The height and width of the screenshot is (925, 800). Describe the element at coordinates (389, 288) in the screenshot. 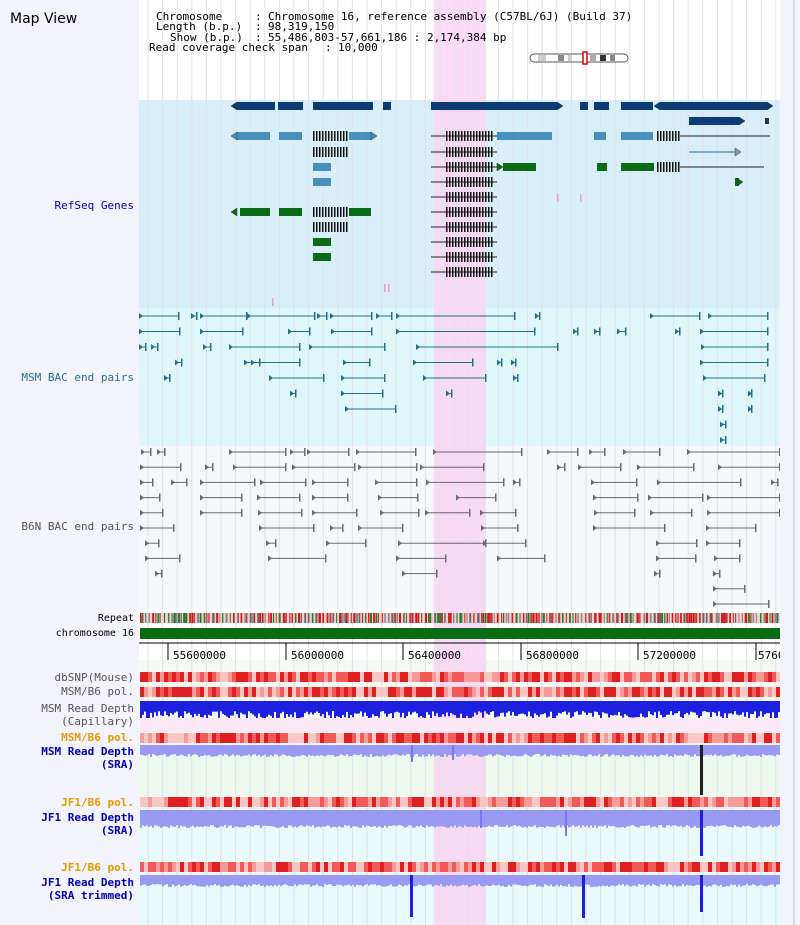

I see `gene-marker` at that location.